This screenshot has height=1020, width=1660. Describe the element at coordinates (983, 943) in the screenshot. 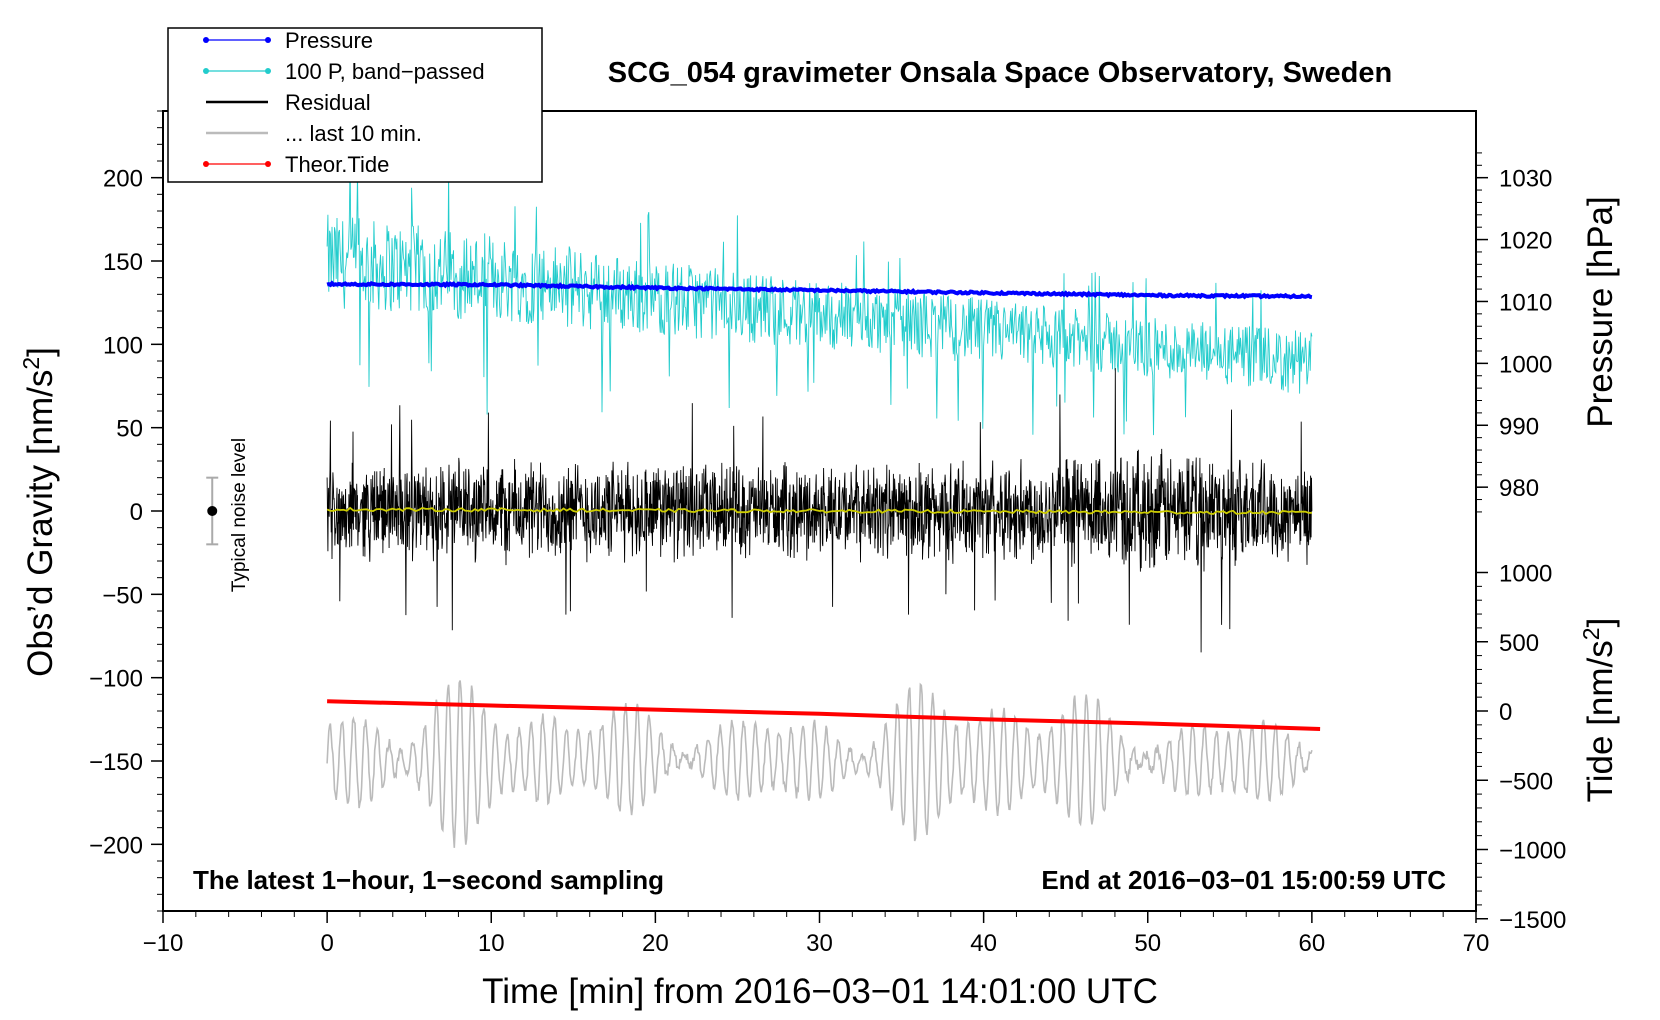

I see `x-tick-label: 40` at that location.